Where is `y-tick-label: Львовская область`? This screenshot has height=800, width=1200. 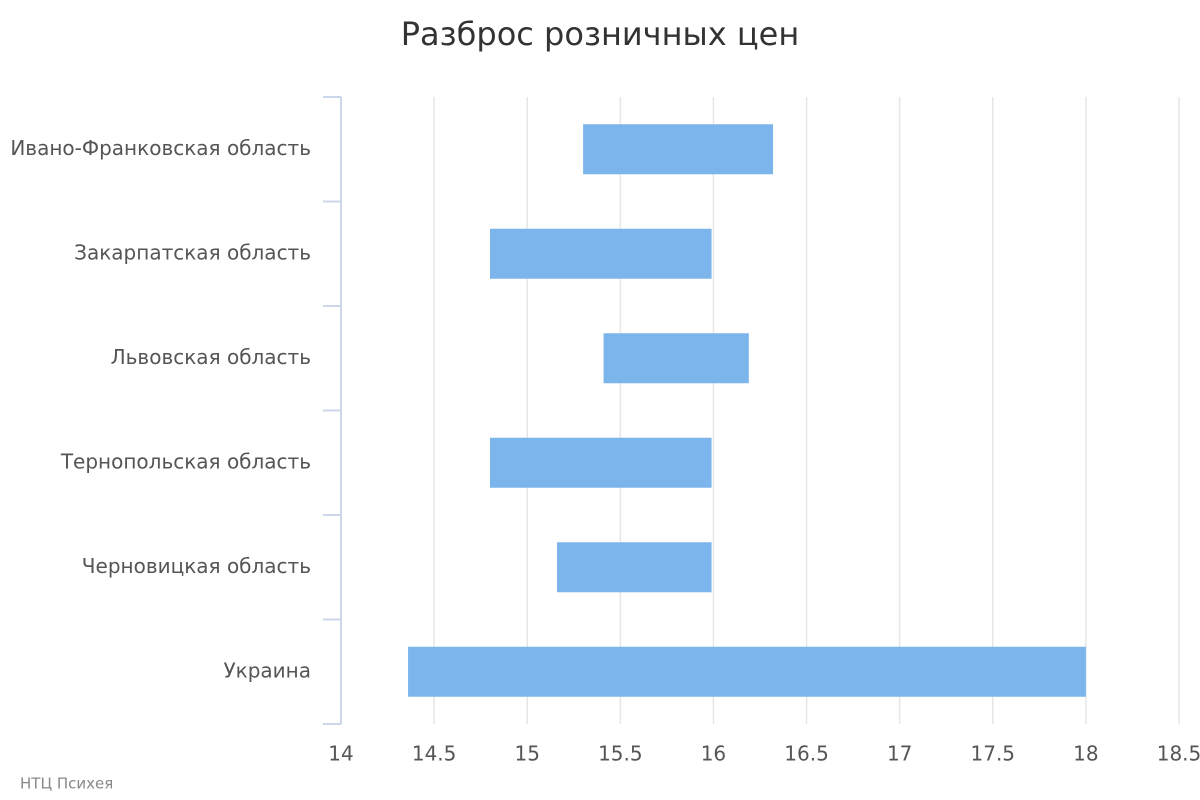 y-tick-label: Львовская область is located at coordinates (211, 357).